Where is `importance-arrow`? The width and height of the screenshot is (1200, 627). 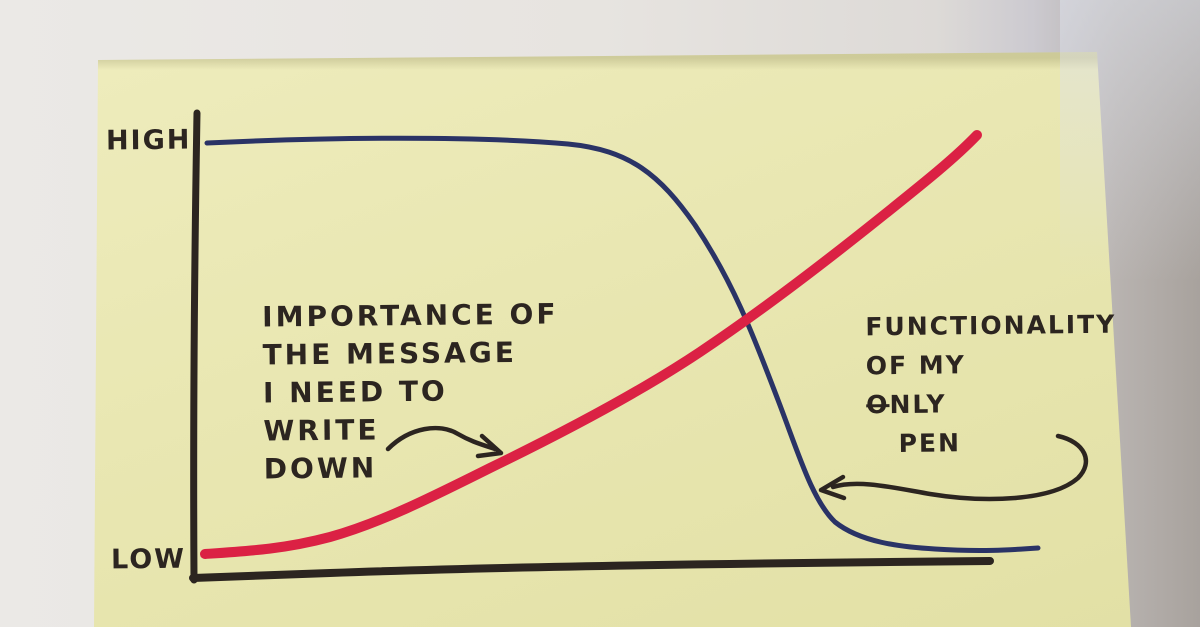
importance-arrow is located at coordinates (441, 438).